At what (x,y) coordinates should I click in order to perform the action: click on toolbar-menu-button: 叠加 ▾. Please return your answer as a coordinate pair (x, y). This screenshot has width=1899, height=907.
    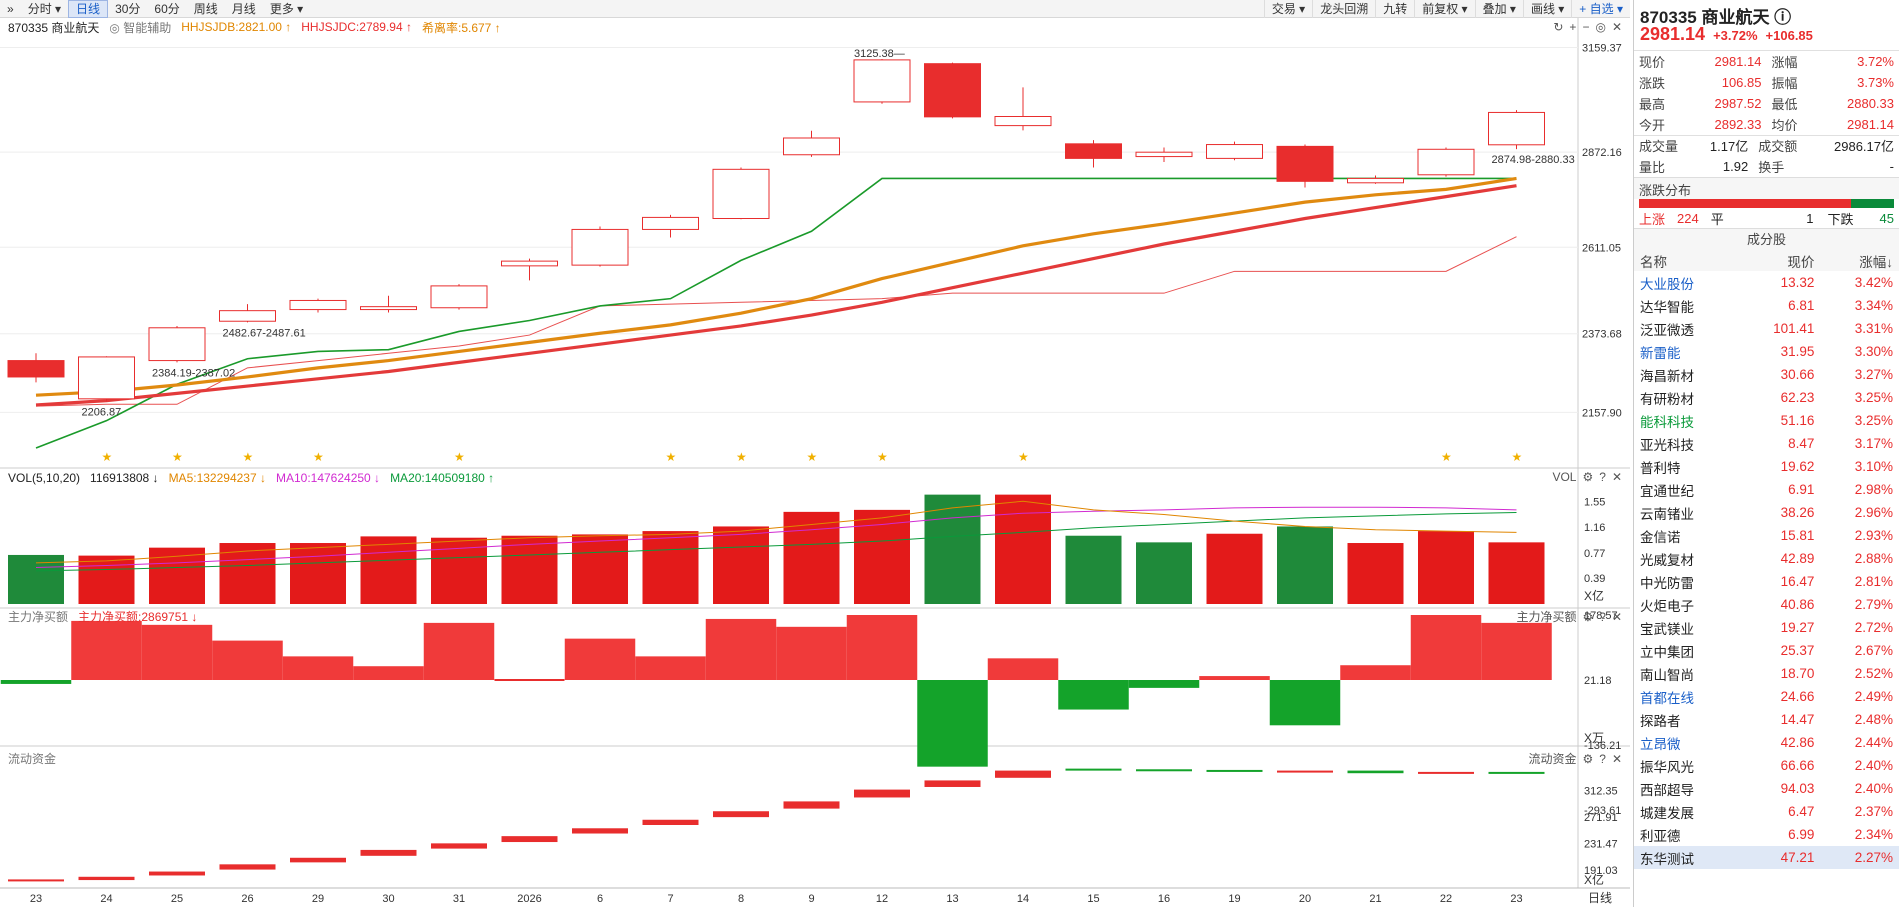
    Looking at the image, I should click on (1498, 9).